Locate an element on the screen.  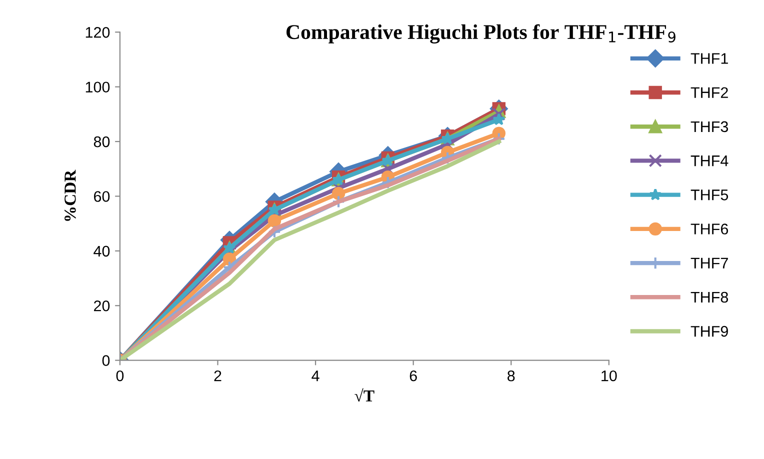
y-tick-label: 20 is located at coordinates (102, 306).